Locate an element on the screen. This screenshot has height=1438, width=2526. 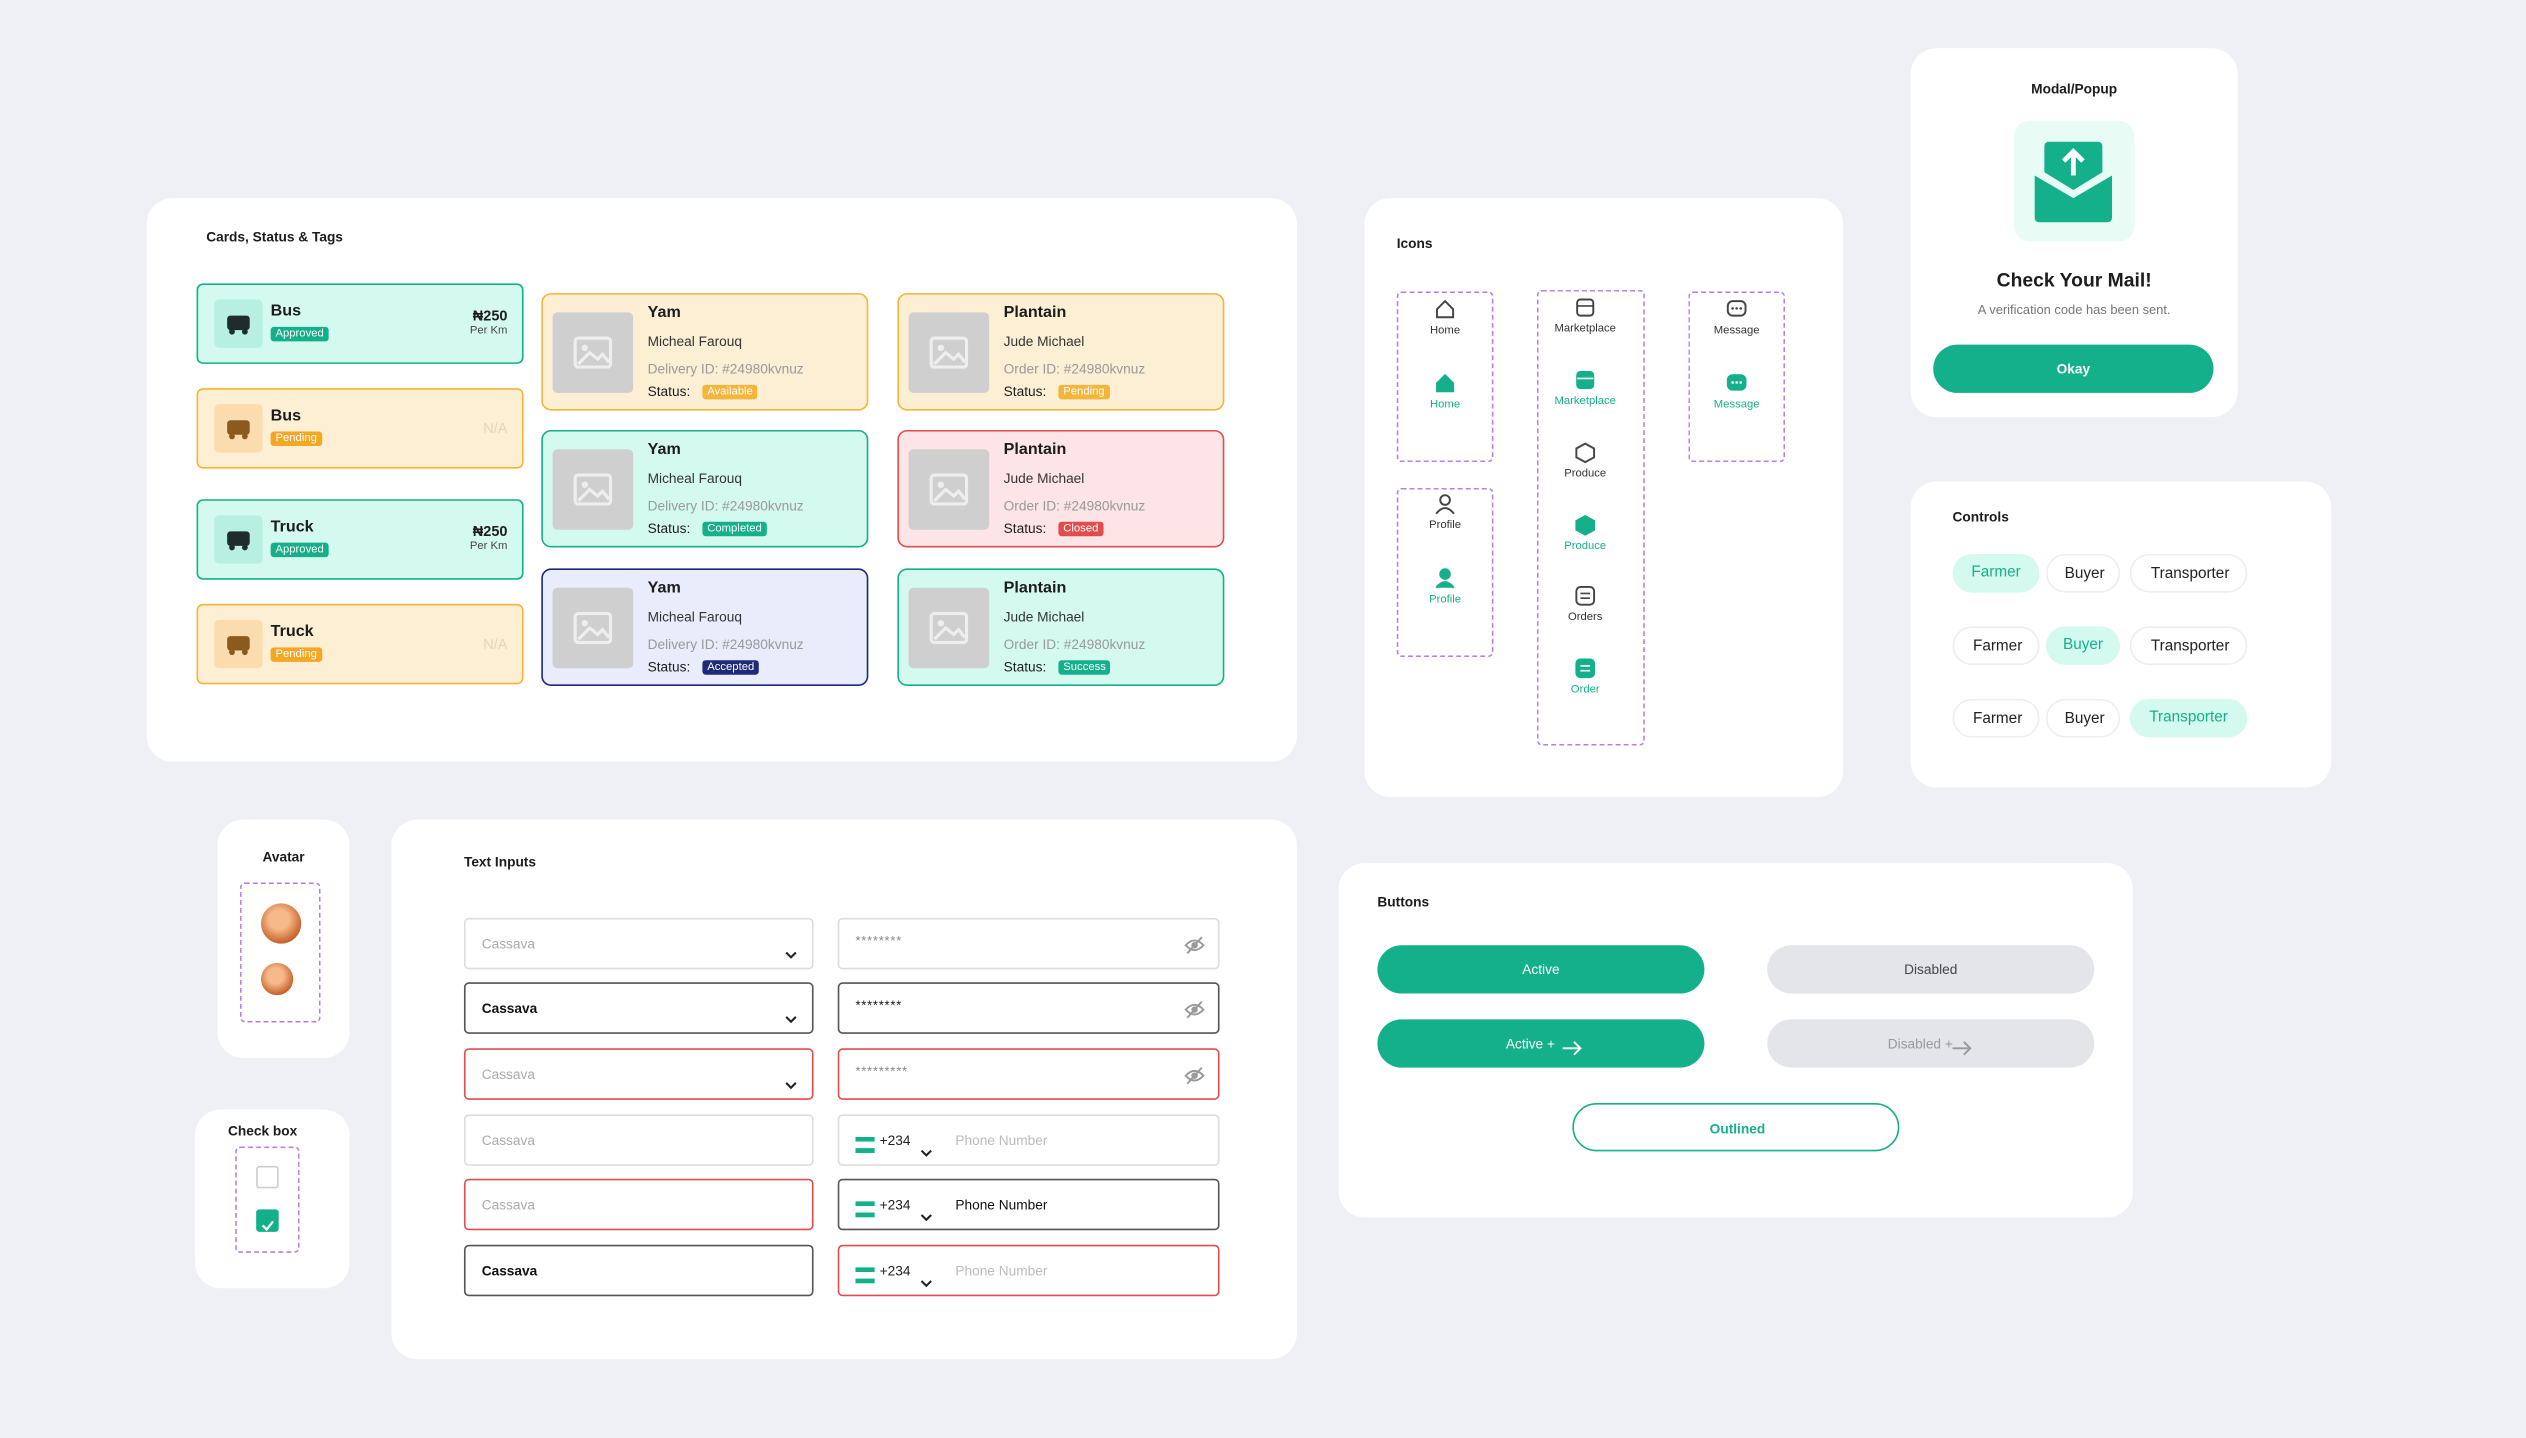
active-plus-button: Active + is located at coordinates (1541, 1043).